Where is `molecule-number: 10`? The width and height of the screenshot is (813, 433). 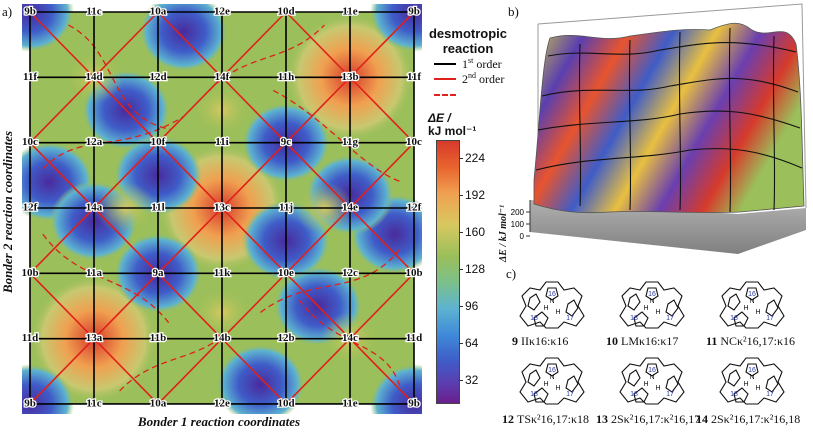 molecule-number: 10 is located at coordinates (613, 341).